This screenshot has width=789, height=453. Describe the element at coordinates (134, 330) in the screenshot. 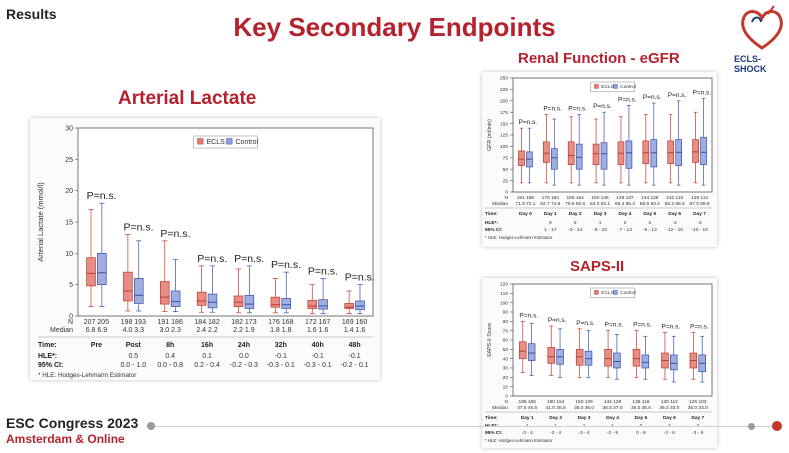

I see `median-value: 4.0 3.3` at that location.